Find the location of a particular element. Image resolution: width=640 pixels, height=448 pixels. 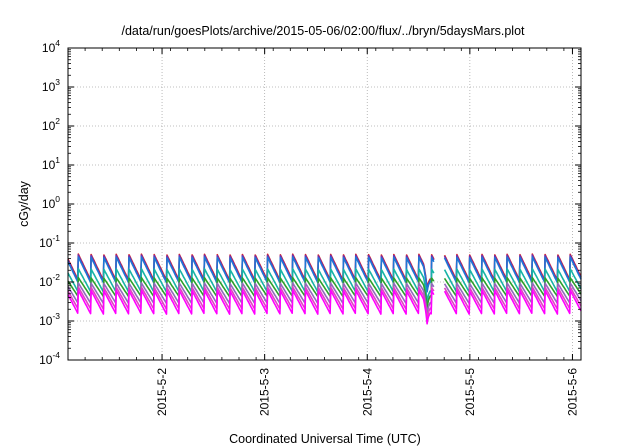

x-tick-label: 2015-5-6 is located at coordinates (572, 392).